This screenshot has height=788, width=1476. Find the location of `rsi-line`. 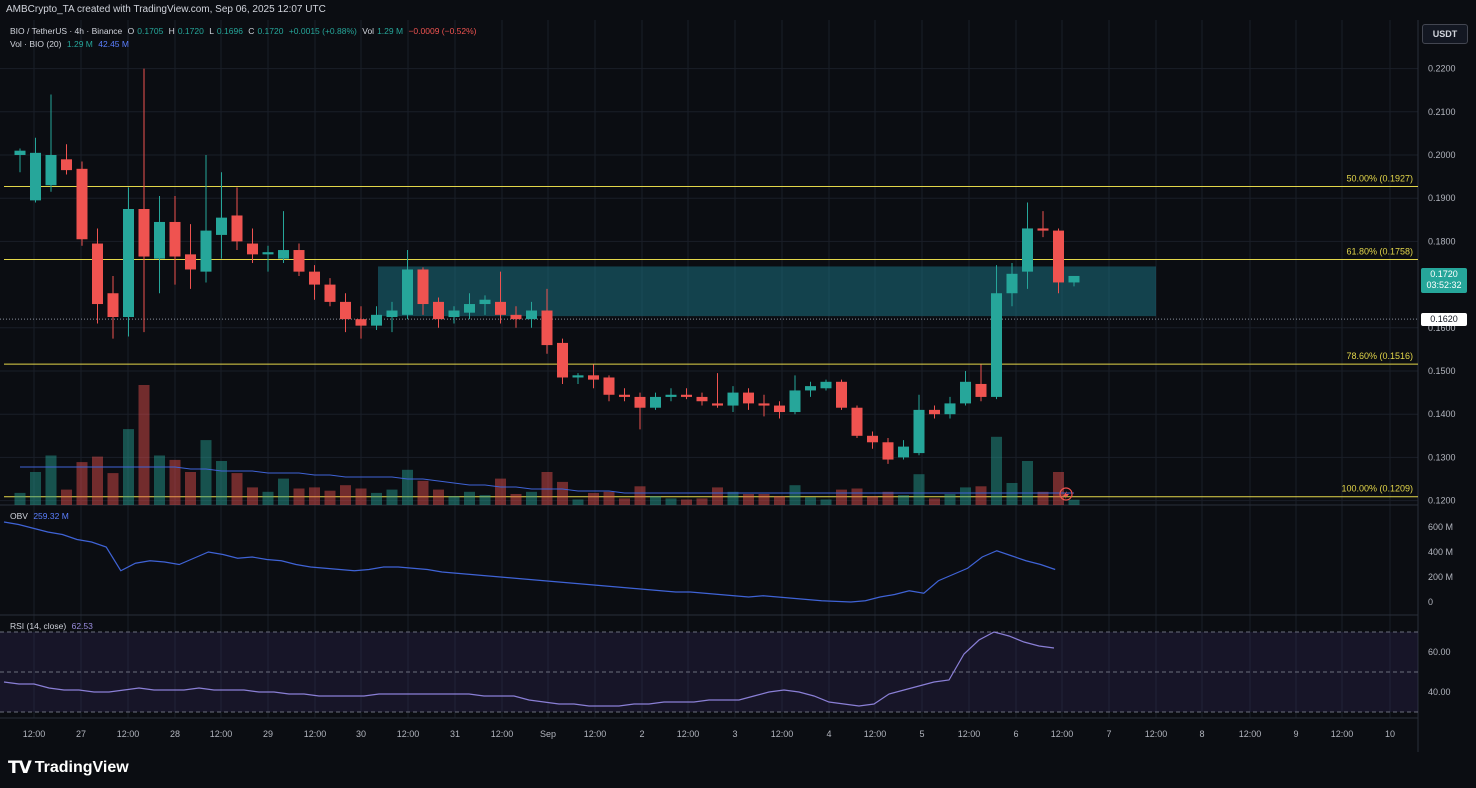

rsi-line is located at coordinates (529, 669).